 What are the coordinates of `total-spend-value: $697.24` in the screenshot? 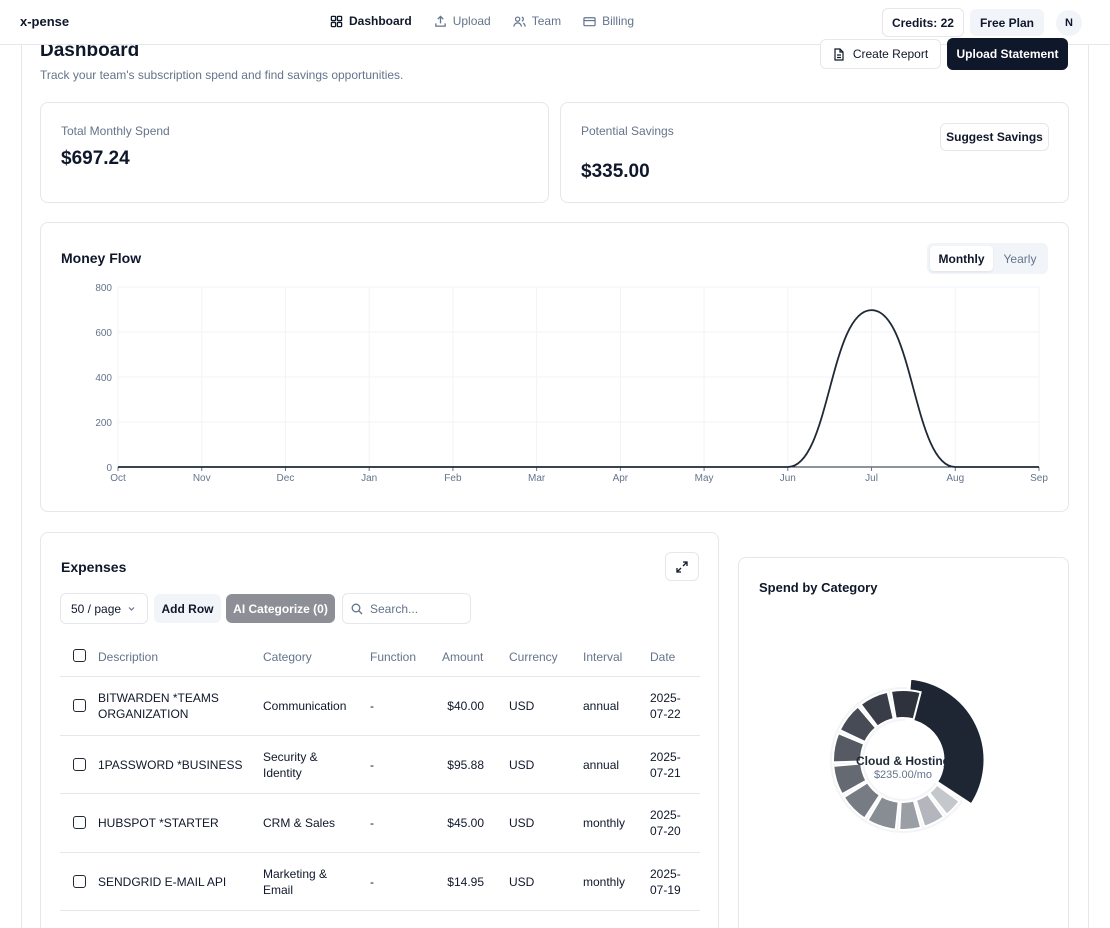 It's located at (95, 158).